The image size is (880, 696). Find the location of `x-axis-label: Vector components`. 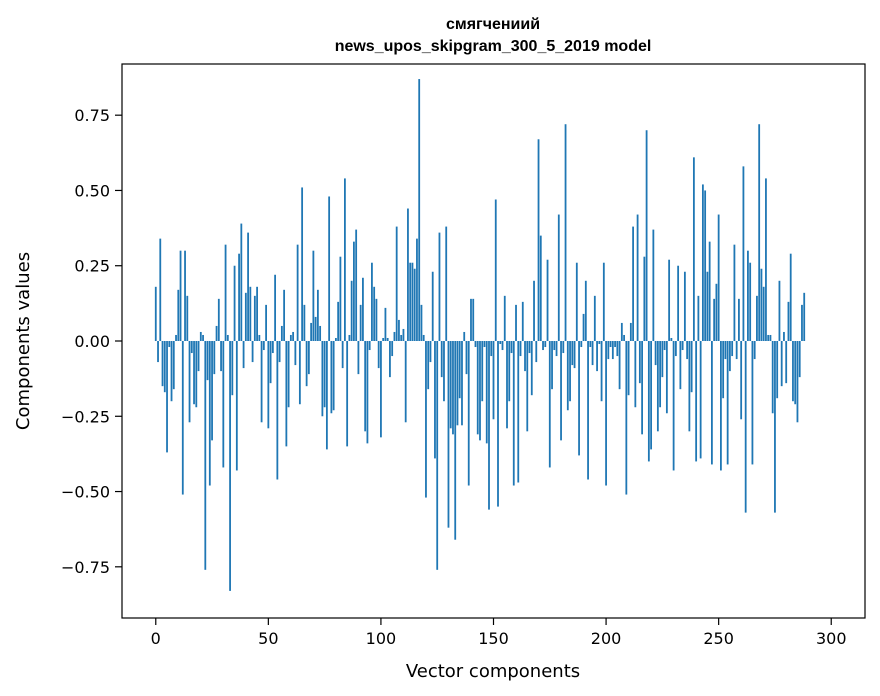

x-axis-label: Vector components is located at coordinates (493, 671).